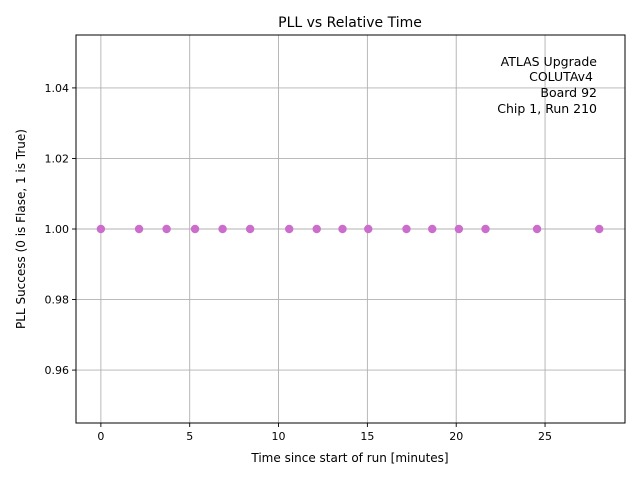 The height and width of the screenshot is (480, 640). I want to click on x-axis-label: Time since start of run [minutes], so click(349, 458).